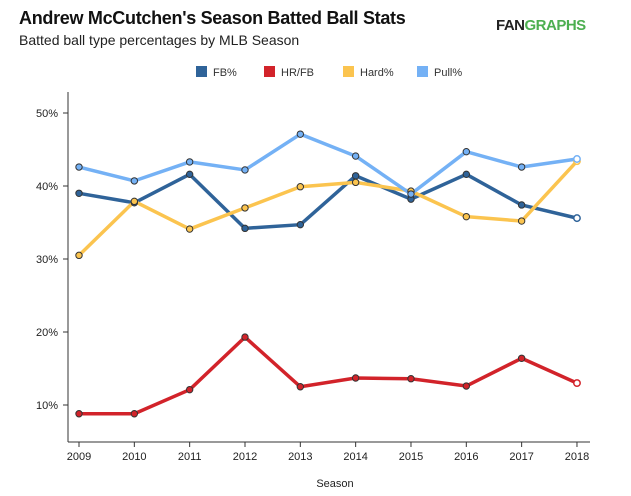 The height and width of the screenshot is (496, 631). Describe the element at coordinates (201, 71) in the screenshot. I see `legend-swatch-fb` at that location.